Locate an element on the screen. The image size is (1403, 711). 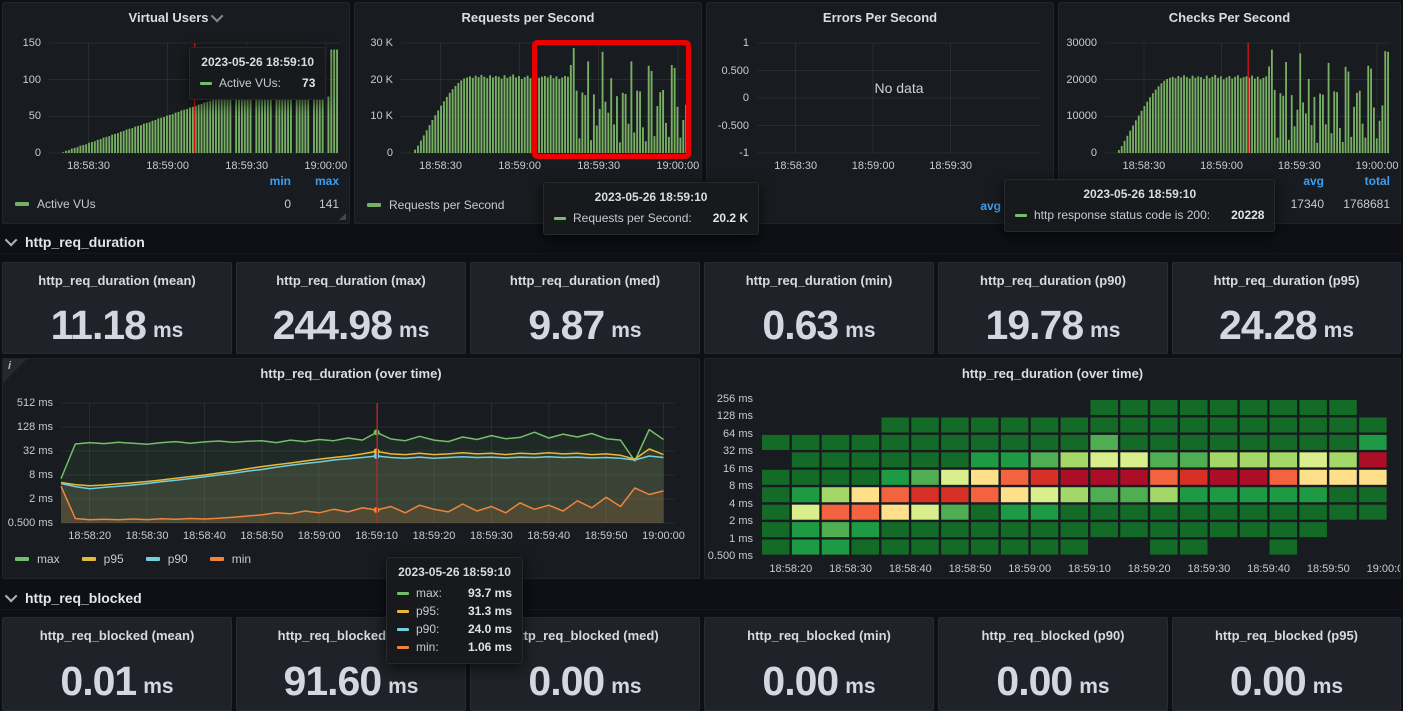
stat-title: http_req_duration (p95) is located at coordinates (1286, 280).